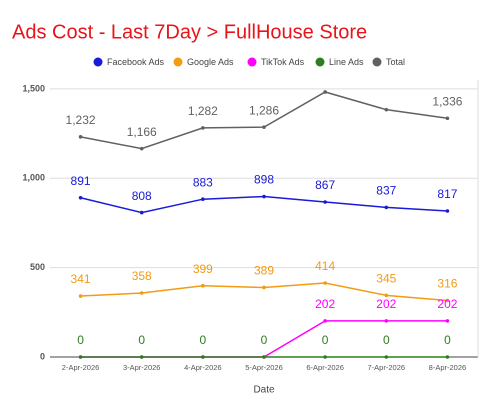 This screenshot has height=415, width=500. Describe the element at coordinates (81, 120) in the screenshot. I see `data-label: 1,232` at that location.